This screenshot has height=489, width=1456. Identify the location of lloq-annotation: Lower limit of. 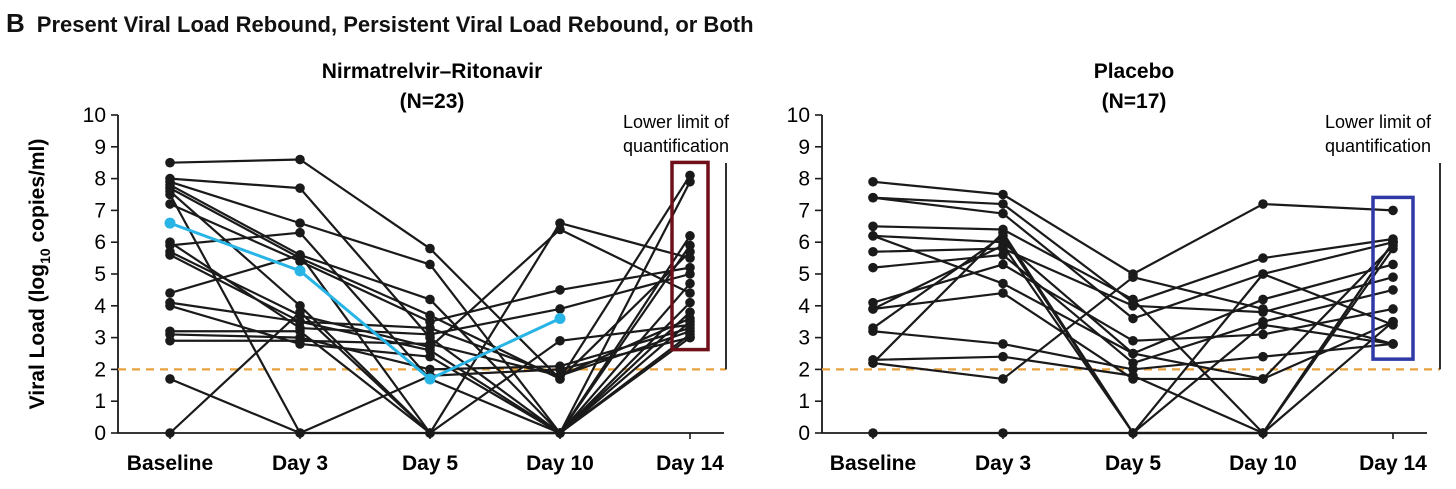
(676, 122).